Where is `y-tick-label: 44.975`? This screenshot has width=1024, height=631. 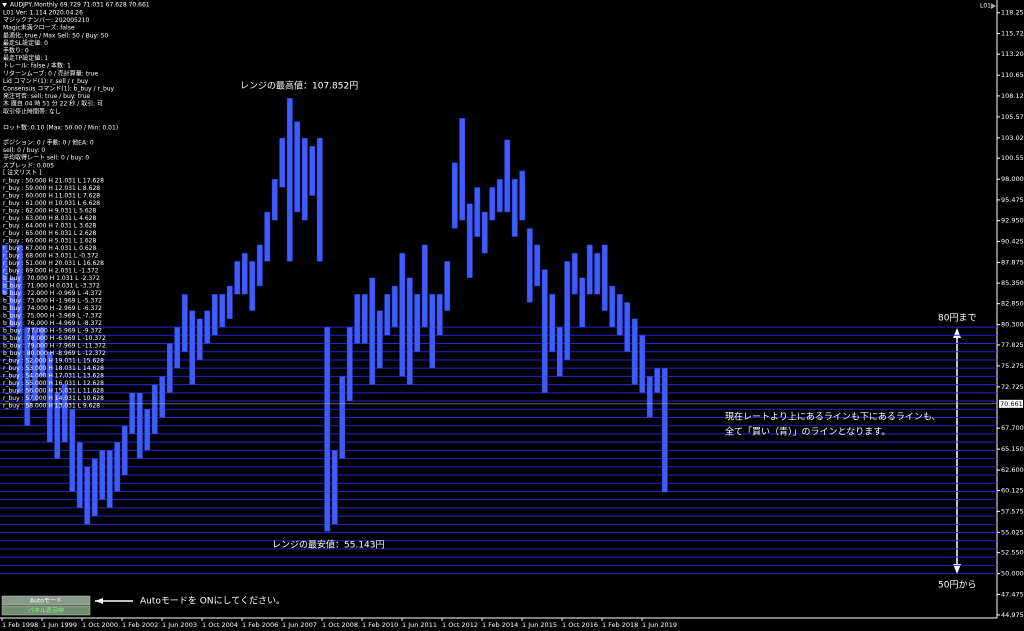
y-tick-label: 44.975 is located at coordinates (1012, 615).